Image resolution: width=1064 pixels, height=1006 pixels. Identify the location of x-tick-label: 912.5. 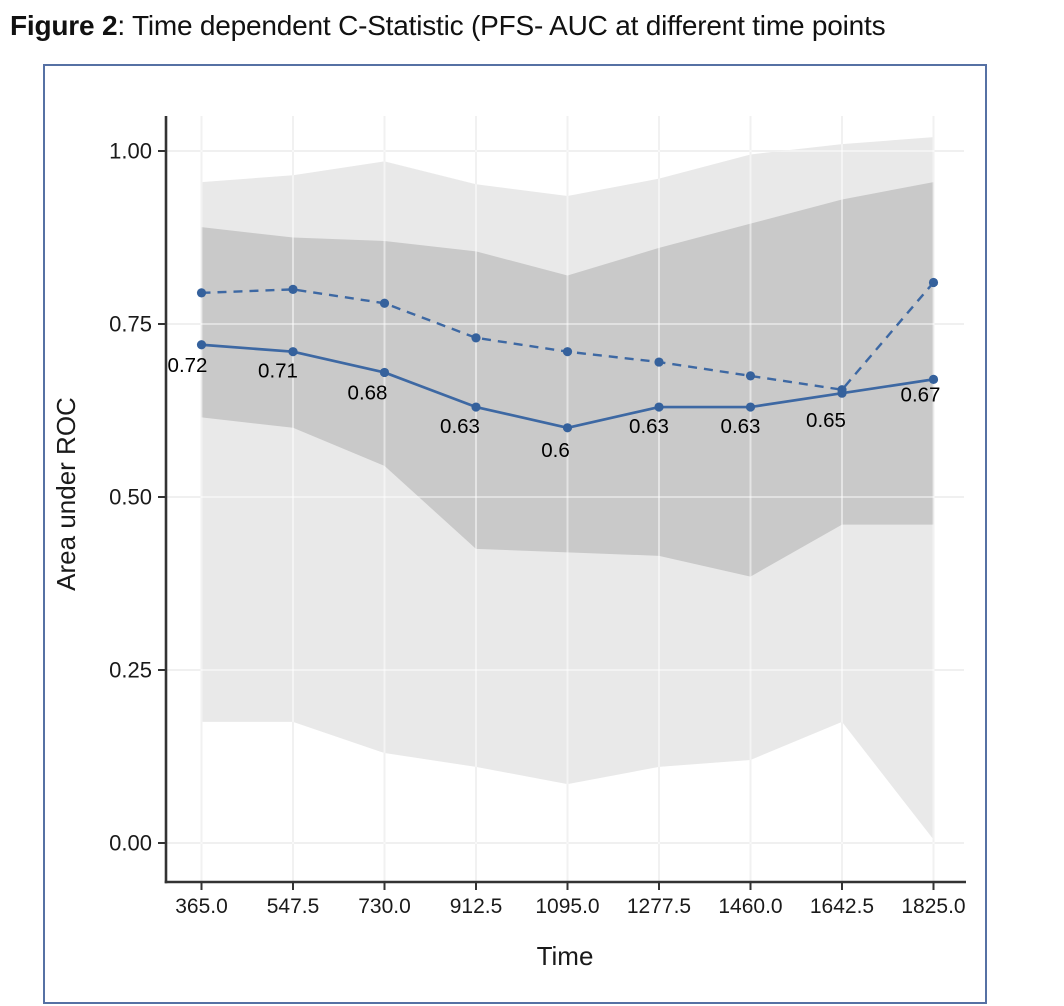
(476, 906).